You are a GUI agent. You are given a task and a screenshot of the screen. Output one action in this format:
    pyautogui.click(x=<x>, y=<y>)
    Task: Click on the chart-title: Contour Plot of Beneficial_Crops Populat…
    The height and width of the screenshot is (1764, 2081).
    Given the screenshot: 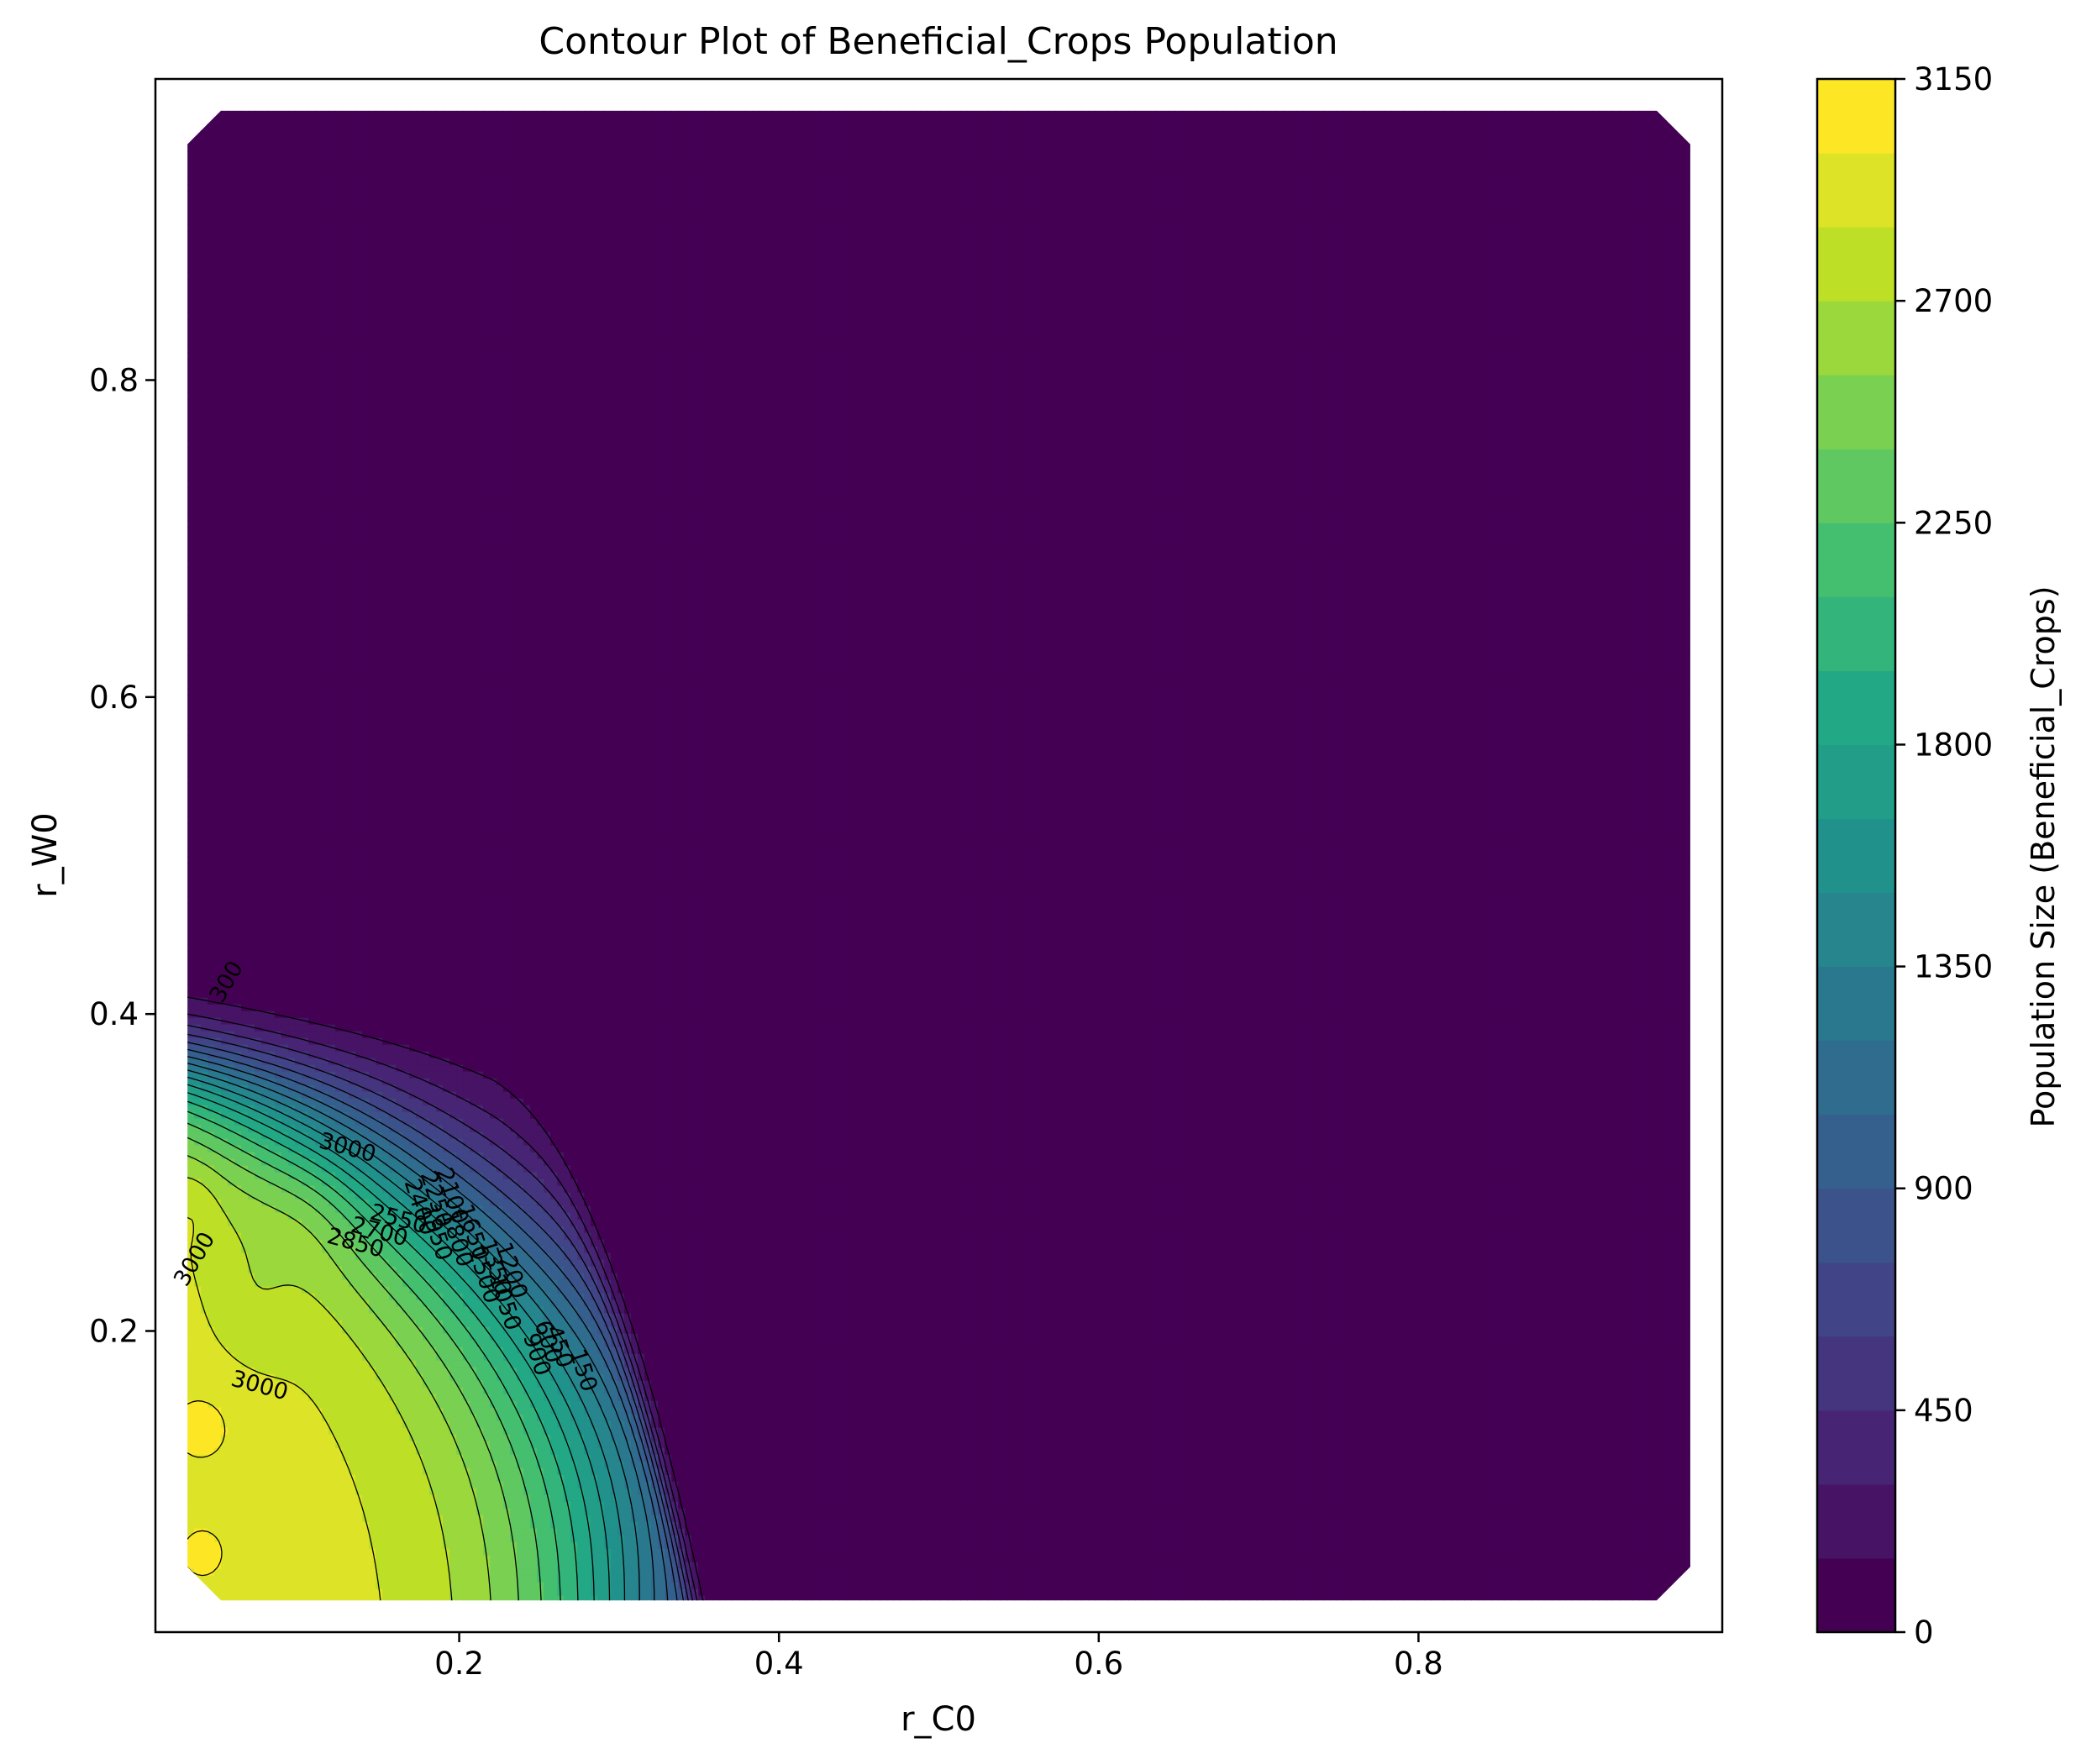 What is the action you would take?
    pyautogui.click(x=938, y=41)
    